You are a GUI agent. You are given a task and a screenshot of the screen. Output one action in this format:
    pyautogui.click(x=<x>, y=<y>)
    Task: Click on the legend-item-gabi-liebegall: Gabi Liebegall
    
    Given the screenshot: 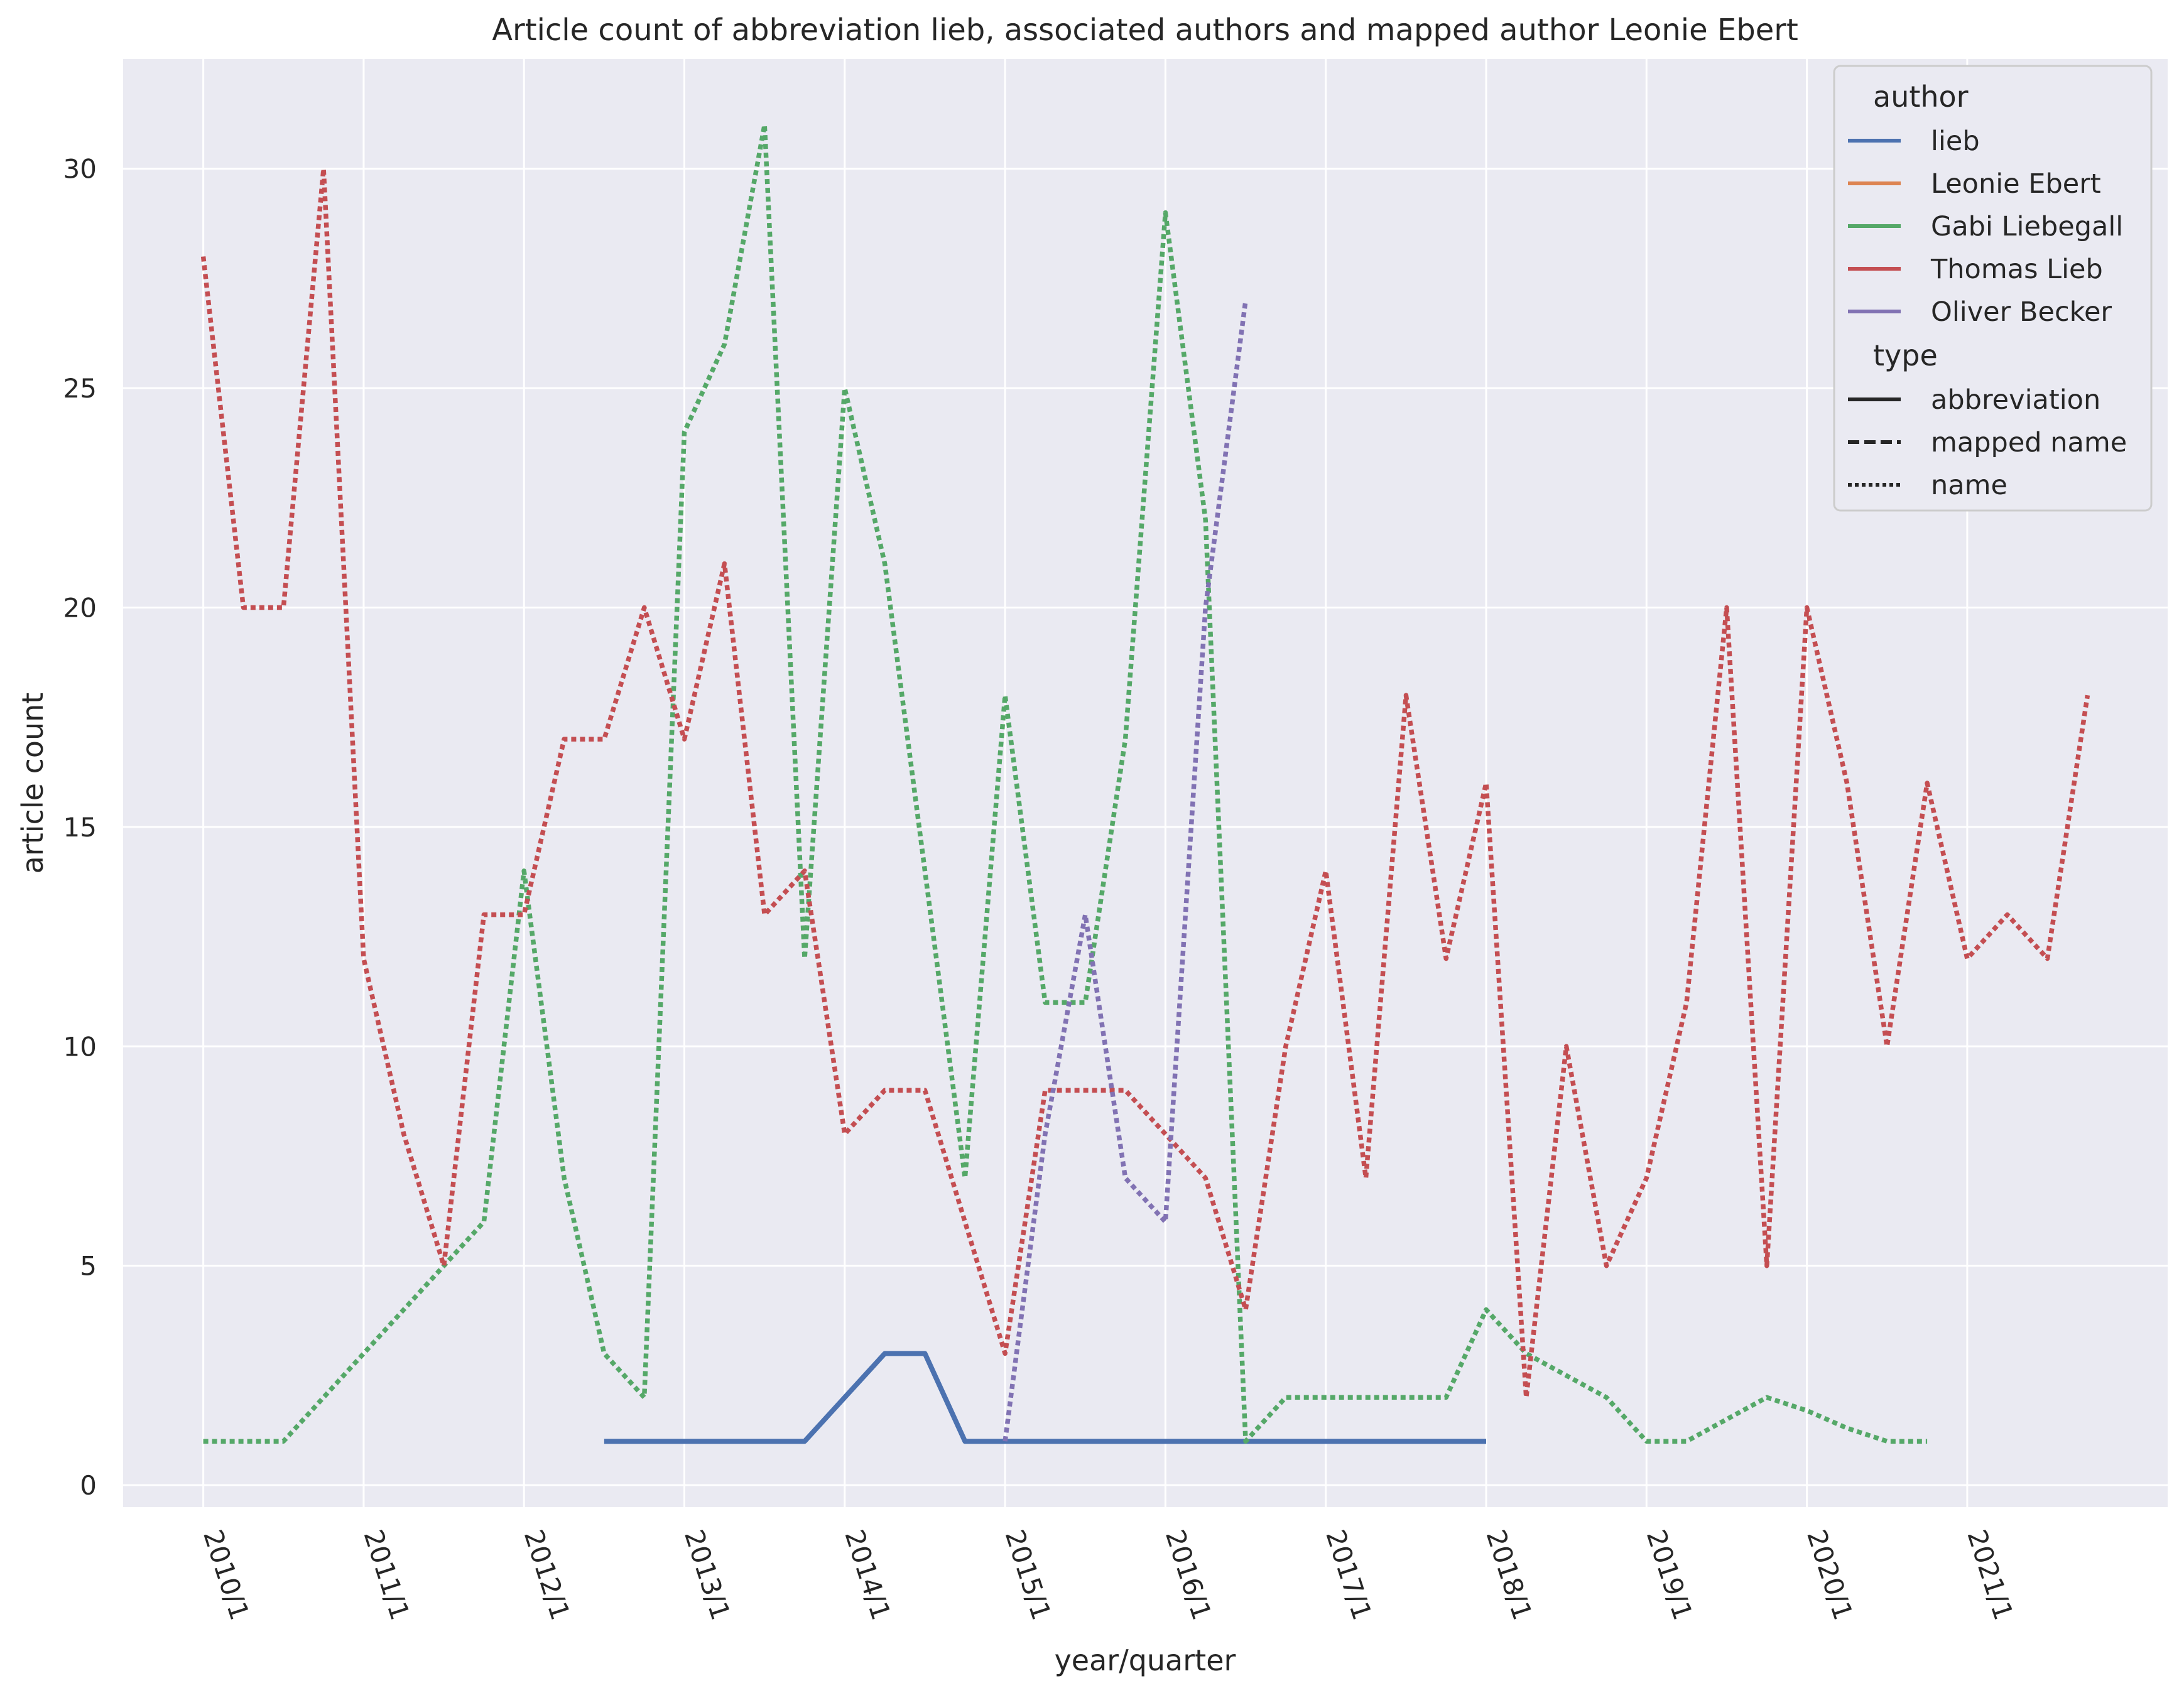 What is the action you would take?
    pyautogui.click(x=2027, y=226)
    